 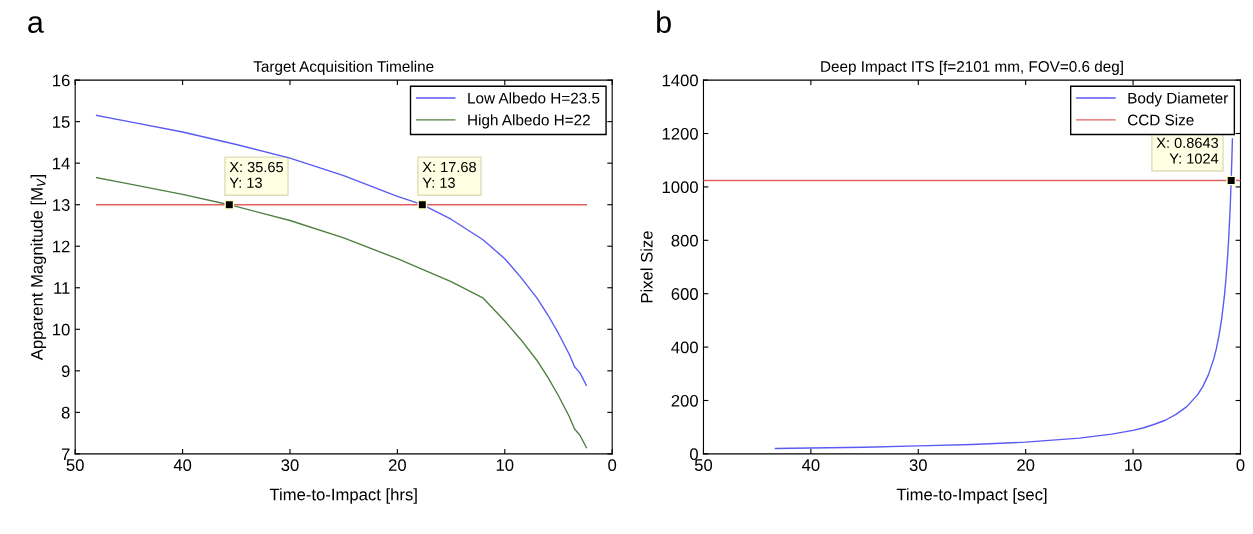 What do you see at coordinates (534, 98) in the screenshot?
I see `legend-label: Low Albedo H=23.5` at bounding box center [534, 98].